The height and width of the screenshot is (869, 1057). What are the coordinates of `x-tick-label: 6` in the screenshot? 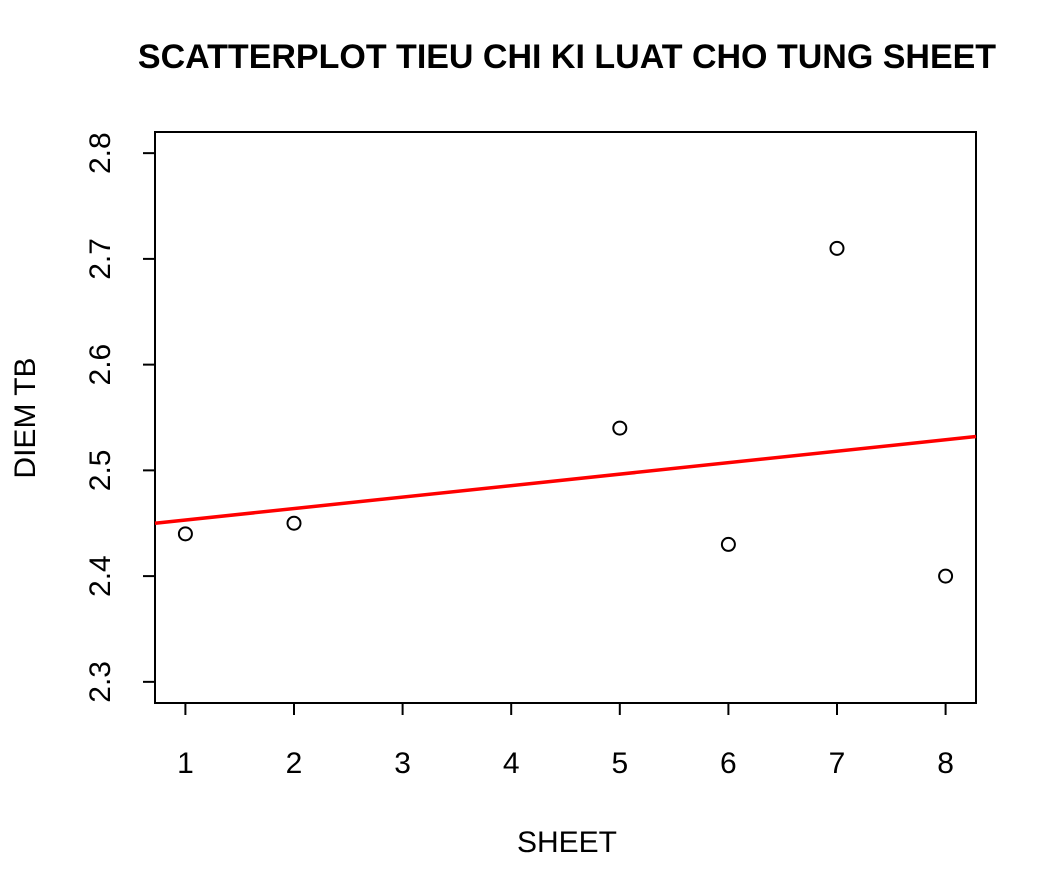 It's located at (728, 763).